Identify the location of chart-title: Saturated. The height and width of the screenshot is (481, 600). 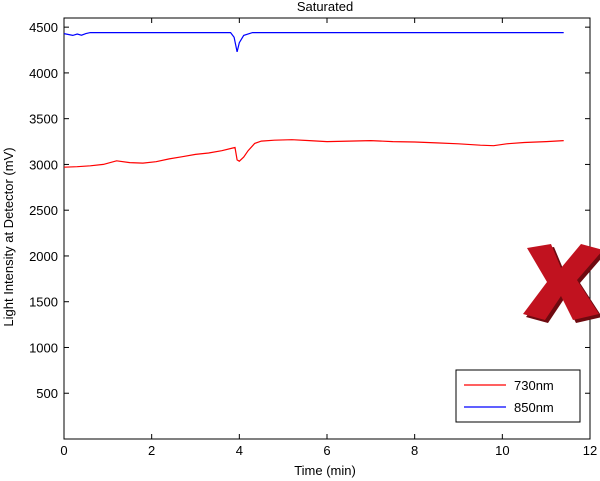
(325, 7).